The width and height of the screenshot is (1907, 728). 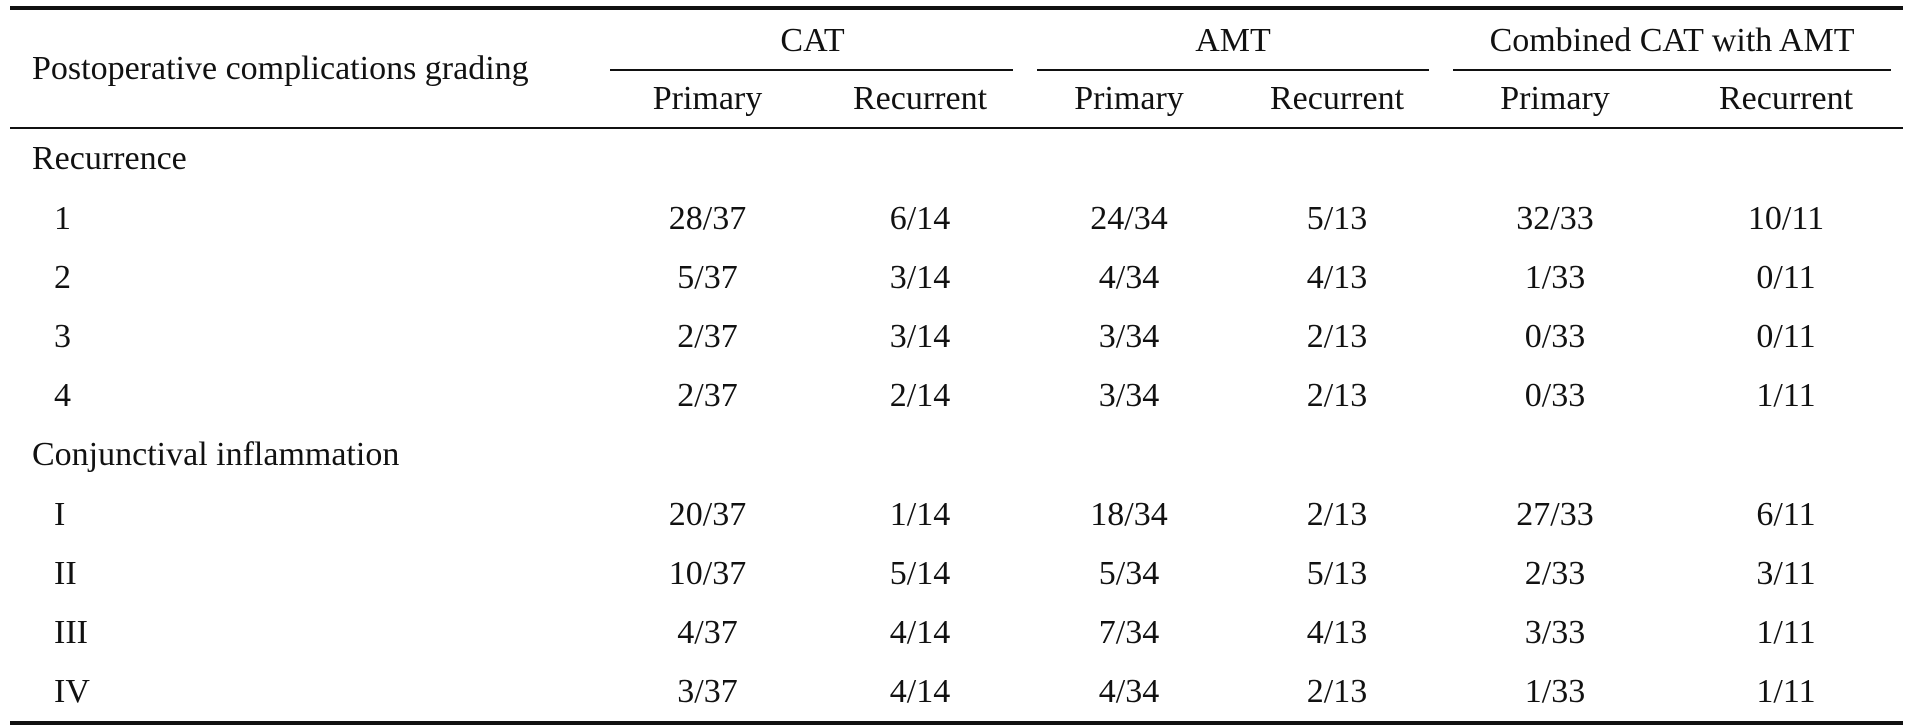 What do you see at coordinates (920, 573) in the screenshot?
I see `value-cell: 5/14` at bounding box center [920, 573].